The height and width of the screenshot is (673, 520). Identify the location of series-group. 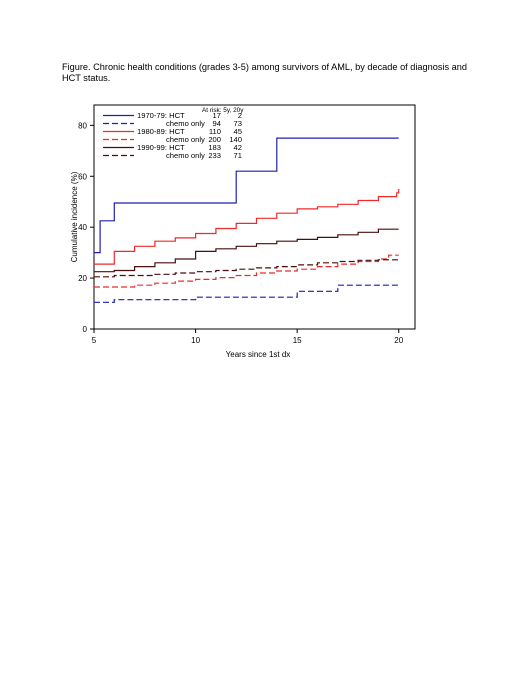
(247, 220).